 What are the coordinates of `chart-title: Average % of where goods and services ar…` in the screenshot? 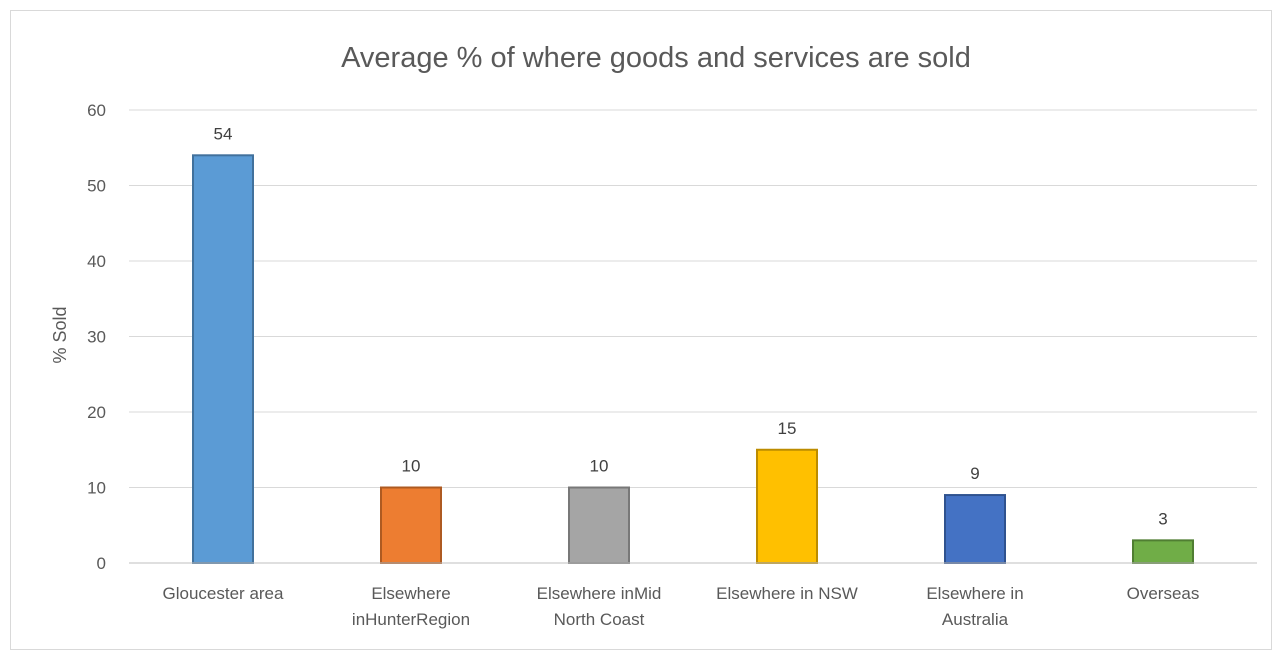 It's located at (656, 58).